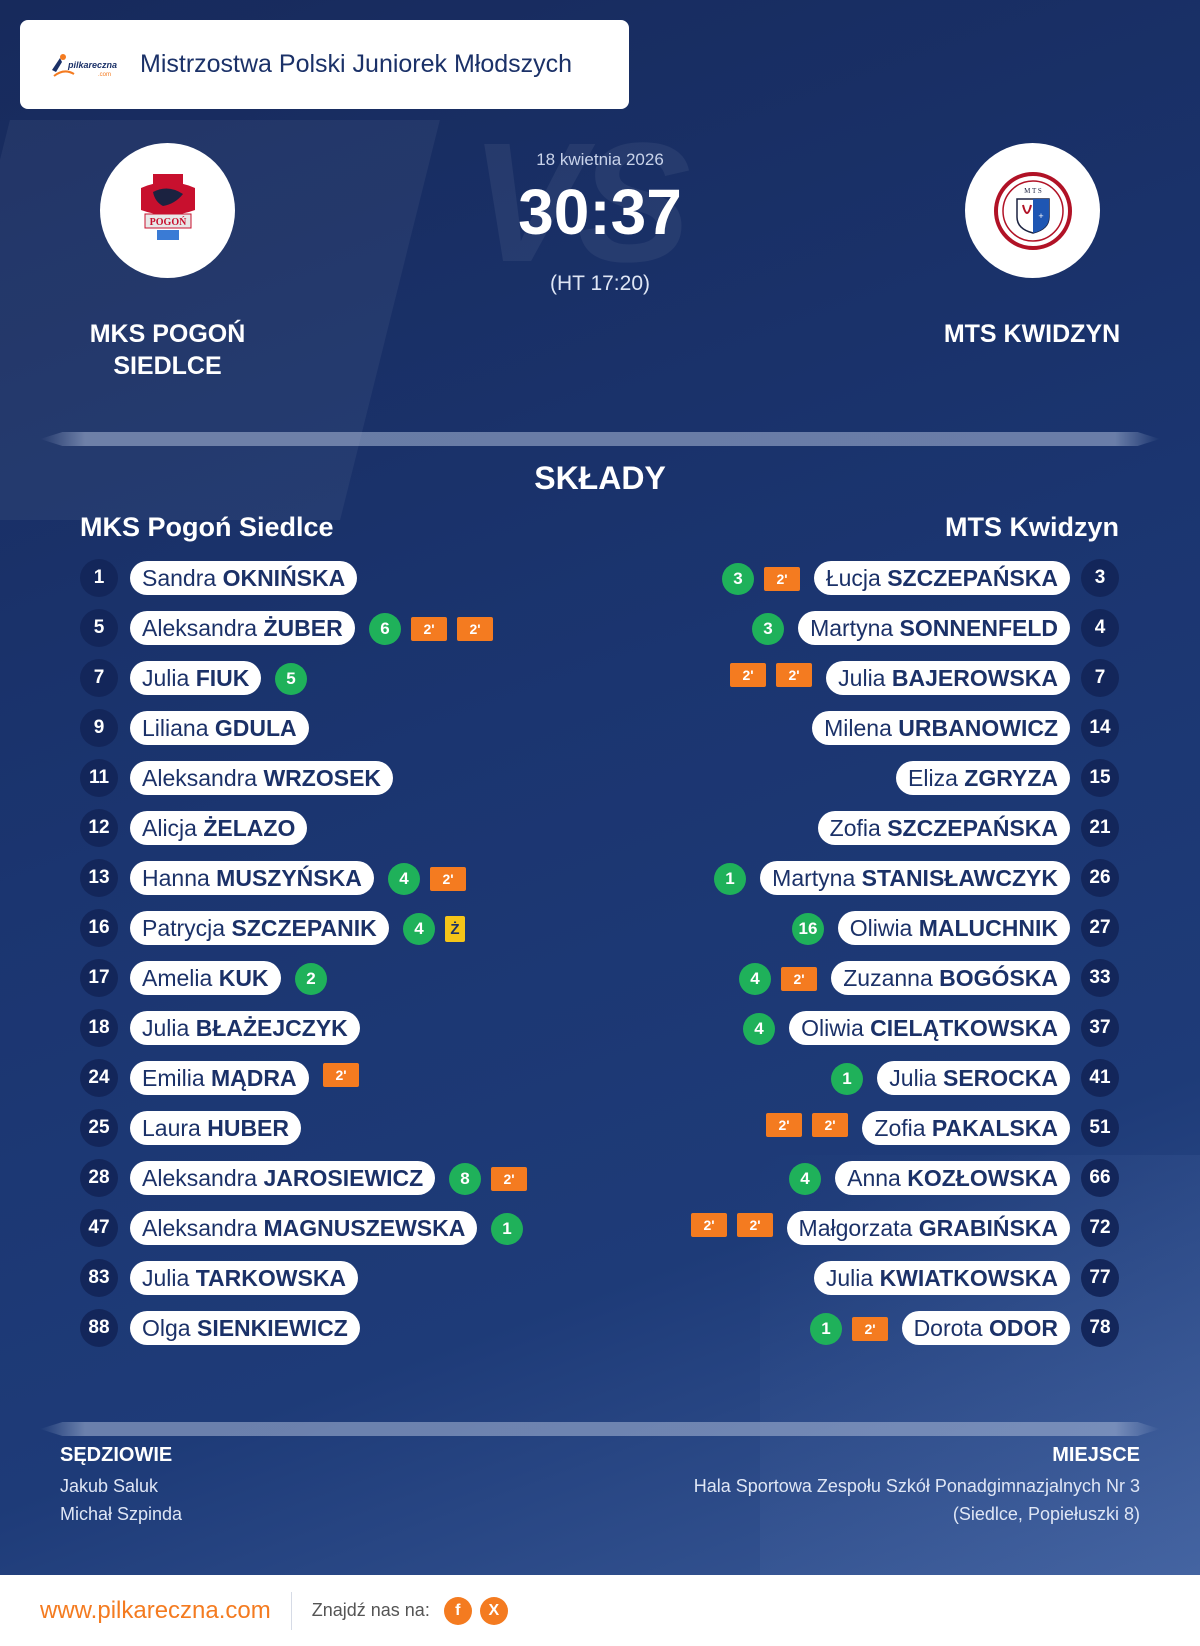  I want to click on player-name: Julia KWIATKOWSKA, so click(941, 1278).